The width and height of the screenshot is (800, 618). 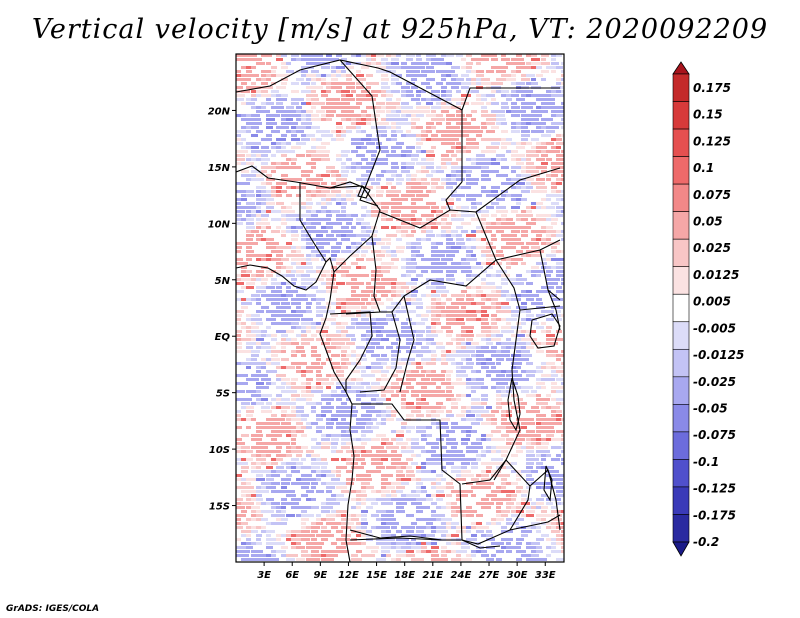 I want to click on colorbar-label: 0.15, so click(x=708, y=115).